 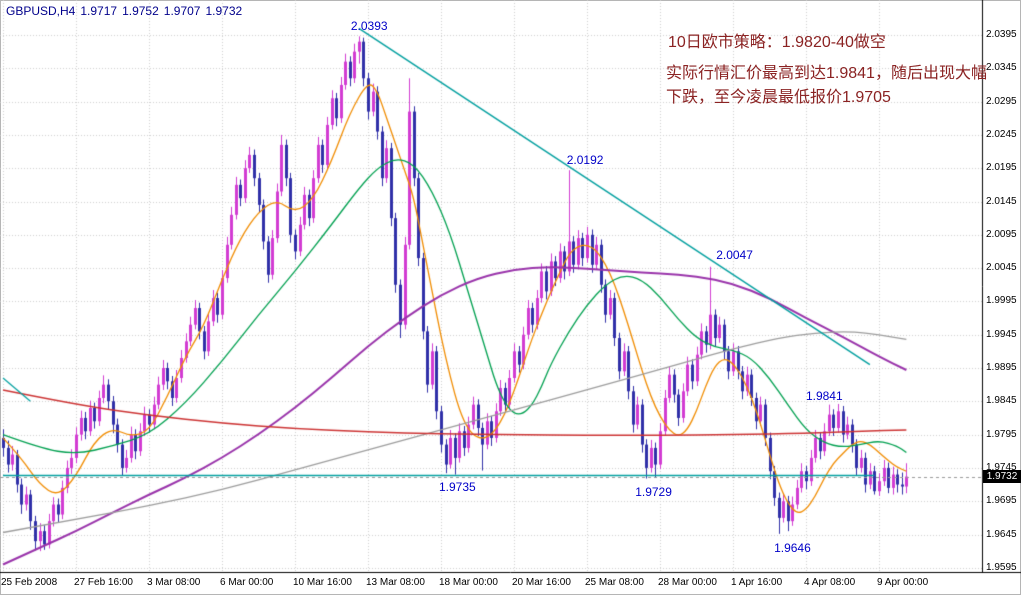 What do you see at coordinates (830, 582) in the screenshot?
I see `time-tick-label: 4 Apr 08:00` at bounding box center [830, 582].